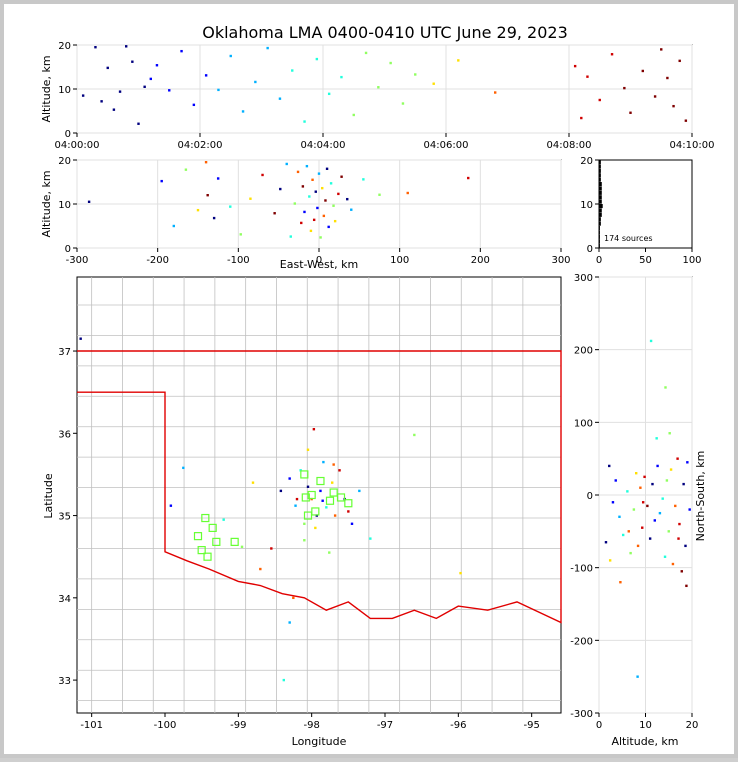 The width and height of the screenshot is (738, 762). I want to click on ns-alt-ylabel: North-South, km, so click(700, 496).